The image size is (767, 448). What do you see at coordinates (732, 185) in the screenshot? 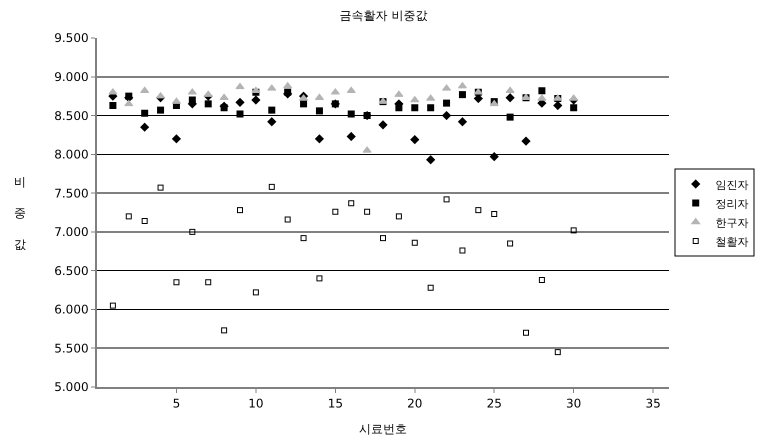
I see `legend-label: 임진자` at bounding box center [732, 185].